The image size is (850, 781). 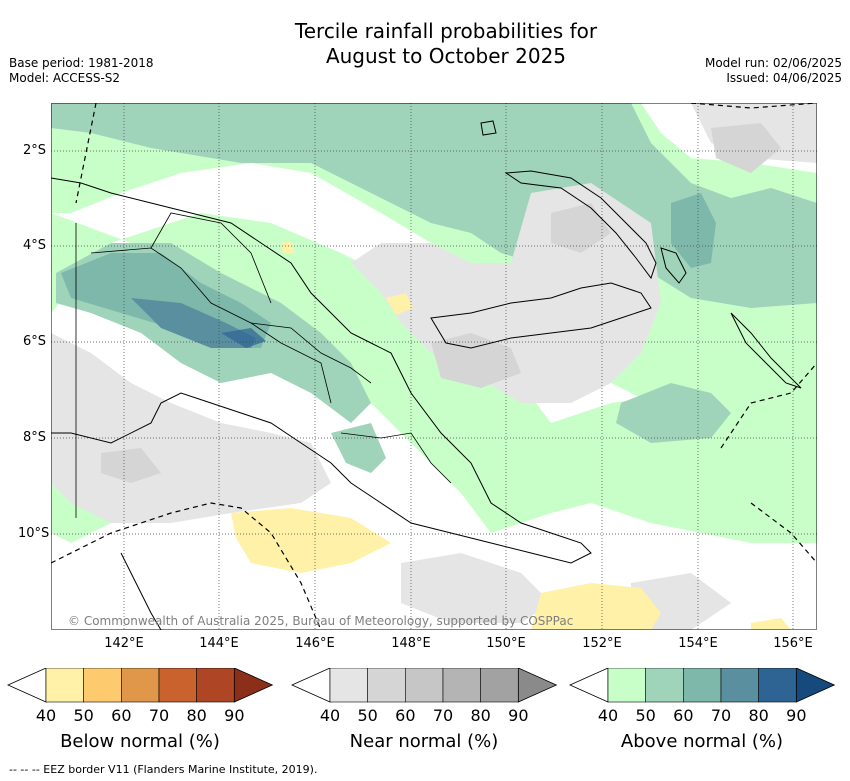 What do you see at coordinates (83, 715) in the screenshot?
I see `below-normal-tick-label: 50` at bounding box center [83, 715].